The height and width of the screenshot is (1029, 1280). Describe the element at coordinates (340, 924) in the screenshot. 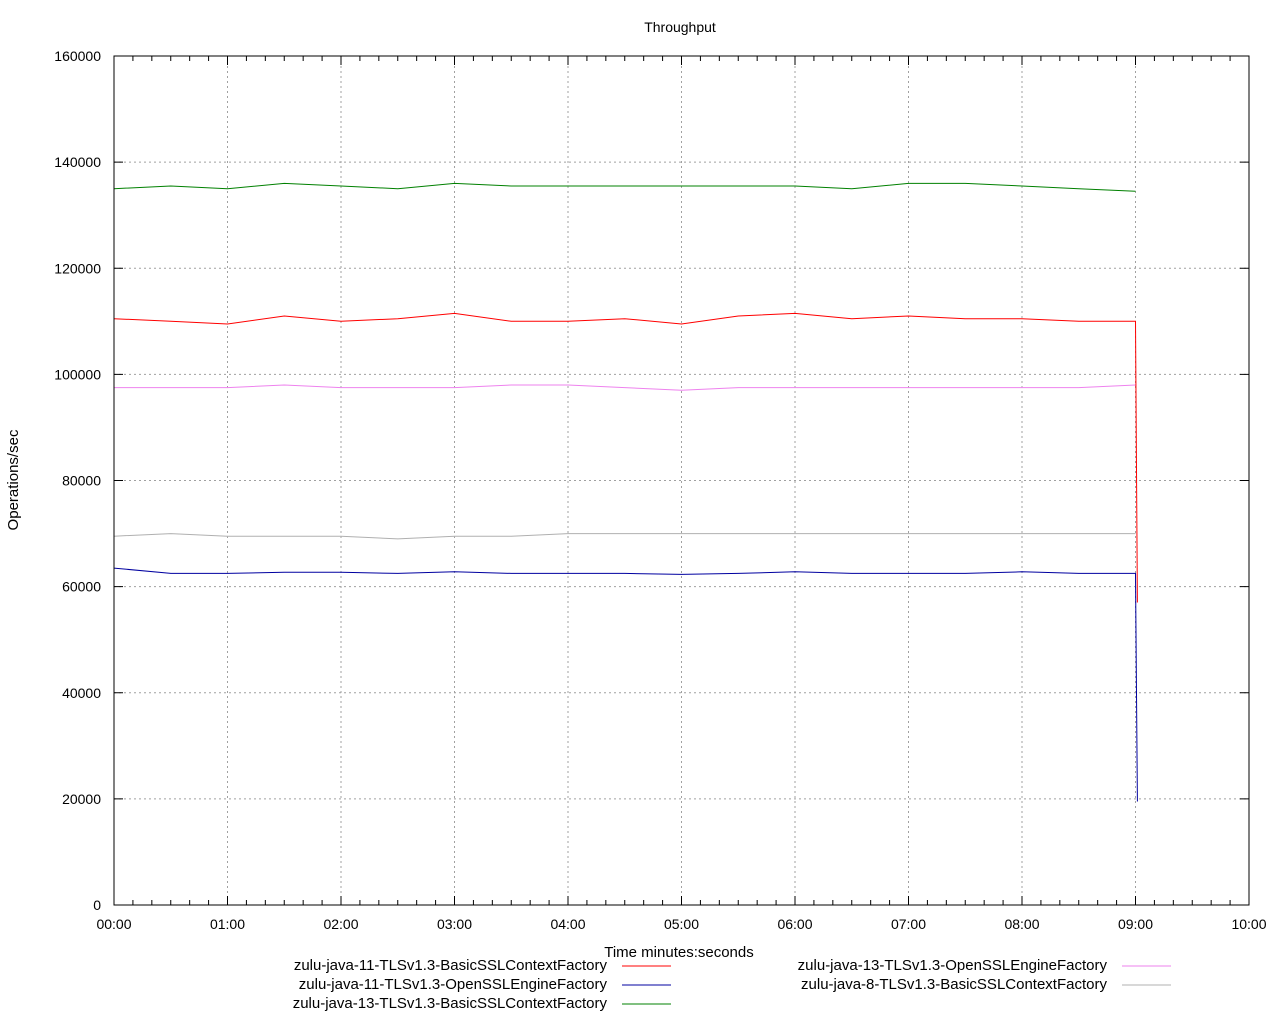

I see `x-tick-label: 02:00` at that location.